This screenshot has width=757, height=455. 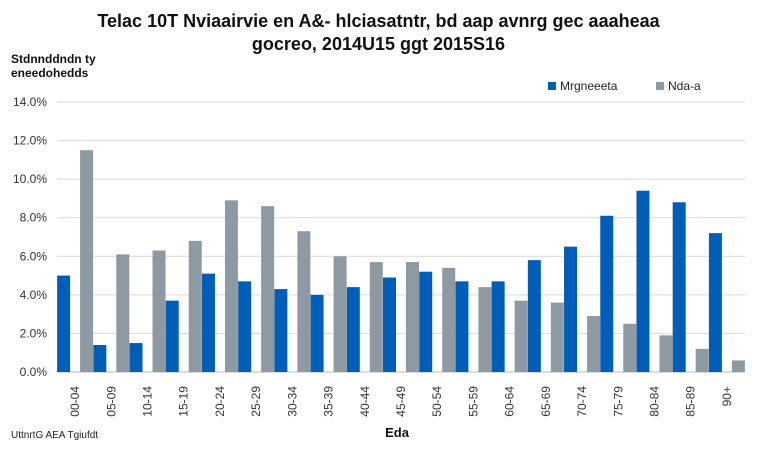 I want to click on x-axis-label: Eda, so click(x=397, y=432).